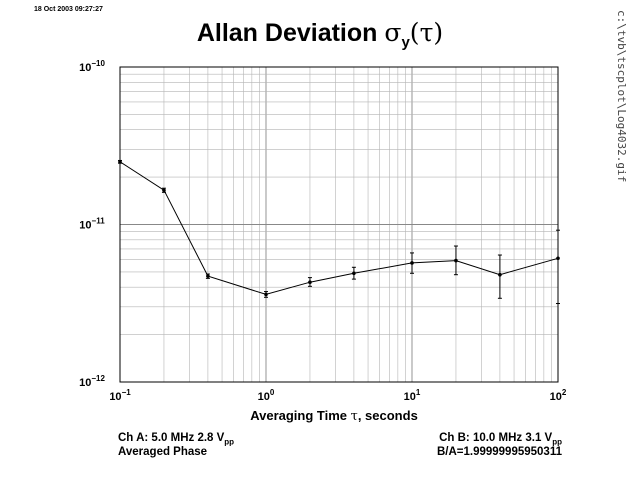 The width and height of the screenshot is (640, 480). What do you see at coordinates (418, 392) in the screenshot?
I see `x-tick-exponent: 1` at bounding box center [418, 392].